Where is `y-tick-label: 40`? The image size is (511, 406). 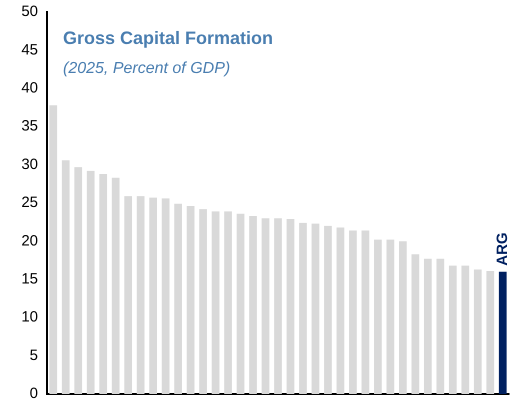 y-tick-label: 40 is located at coordinates (29, 88).